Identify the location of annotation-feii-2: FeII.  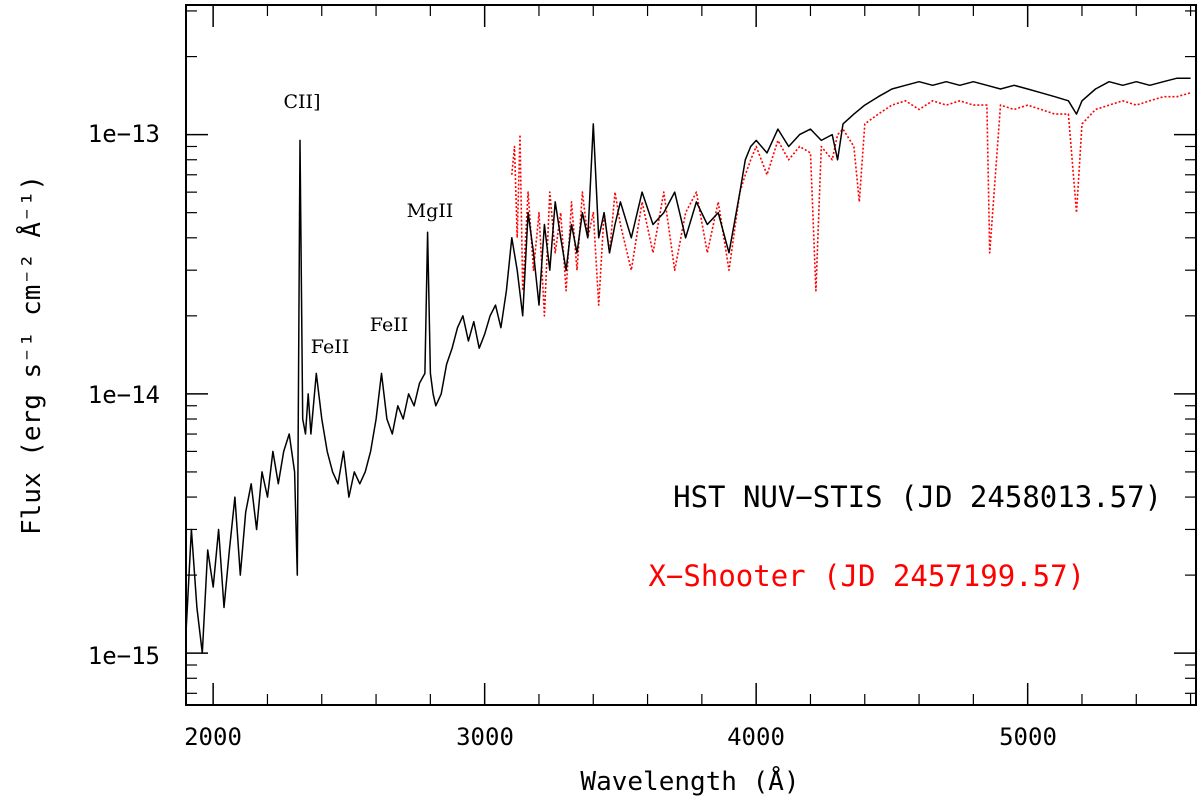
(389, 325).